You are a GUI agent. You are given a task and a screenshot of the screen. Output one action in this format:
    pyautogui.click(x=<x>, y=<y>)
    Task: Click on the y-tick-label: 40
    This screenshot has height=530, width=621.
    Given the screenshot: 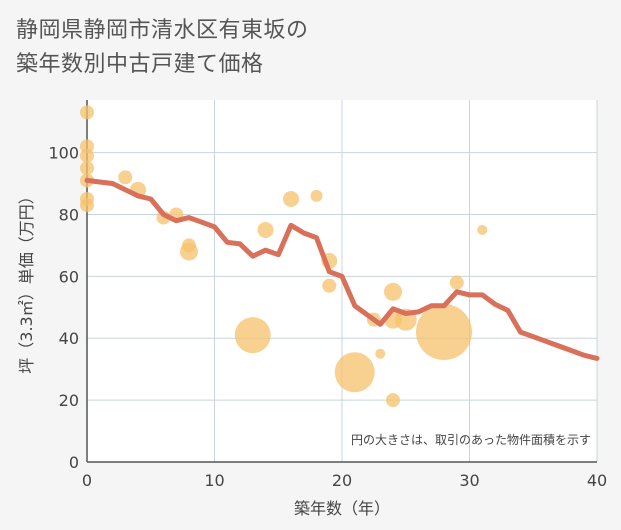 What is the action you would take?
    pyautogui.click(x=69, y=338)
    